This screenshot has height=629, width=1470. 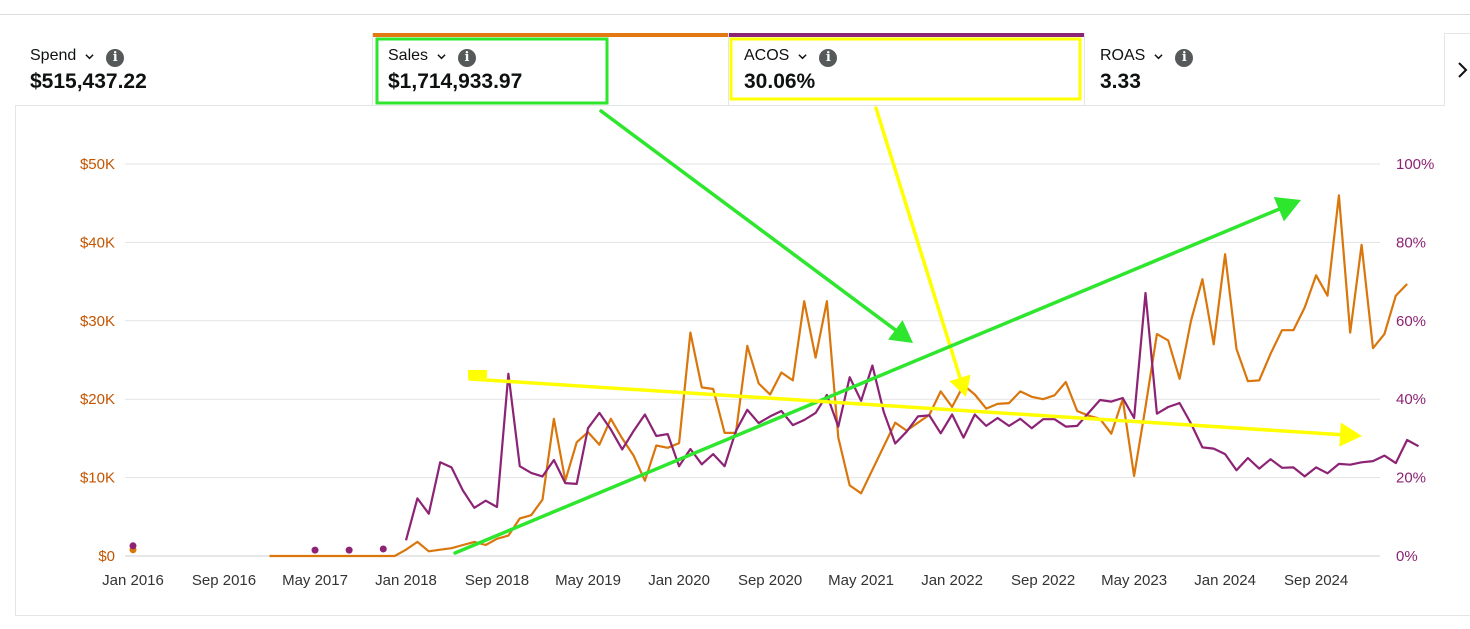 What do you see at coordinates (97, 478) in the screenshot?
I see `left-axis-tick-label: $10K` at bounding box center [97, 478].